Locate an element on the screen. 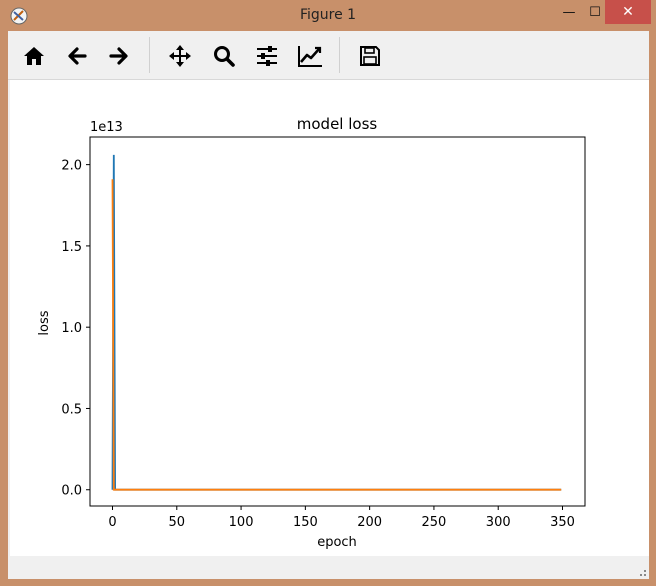  arrow-right-icon is located at coordinates (118, 56).